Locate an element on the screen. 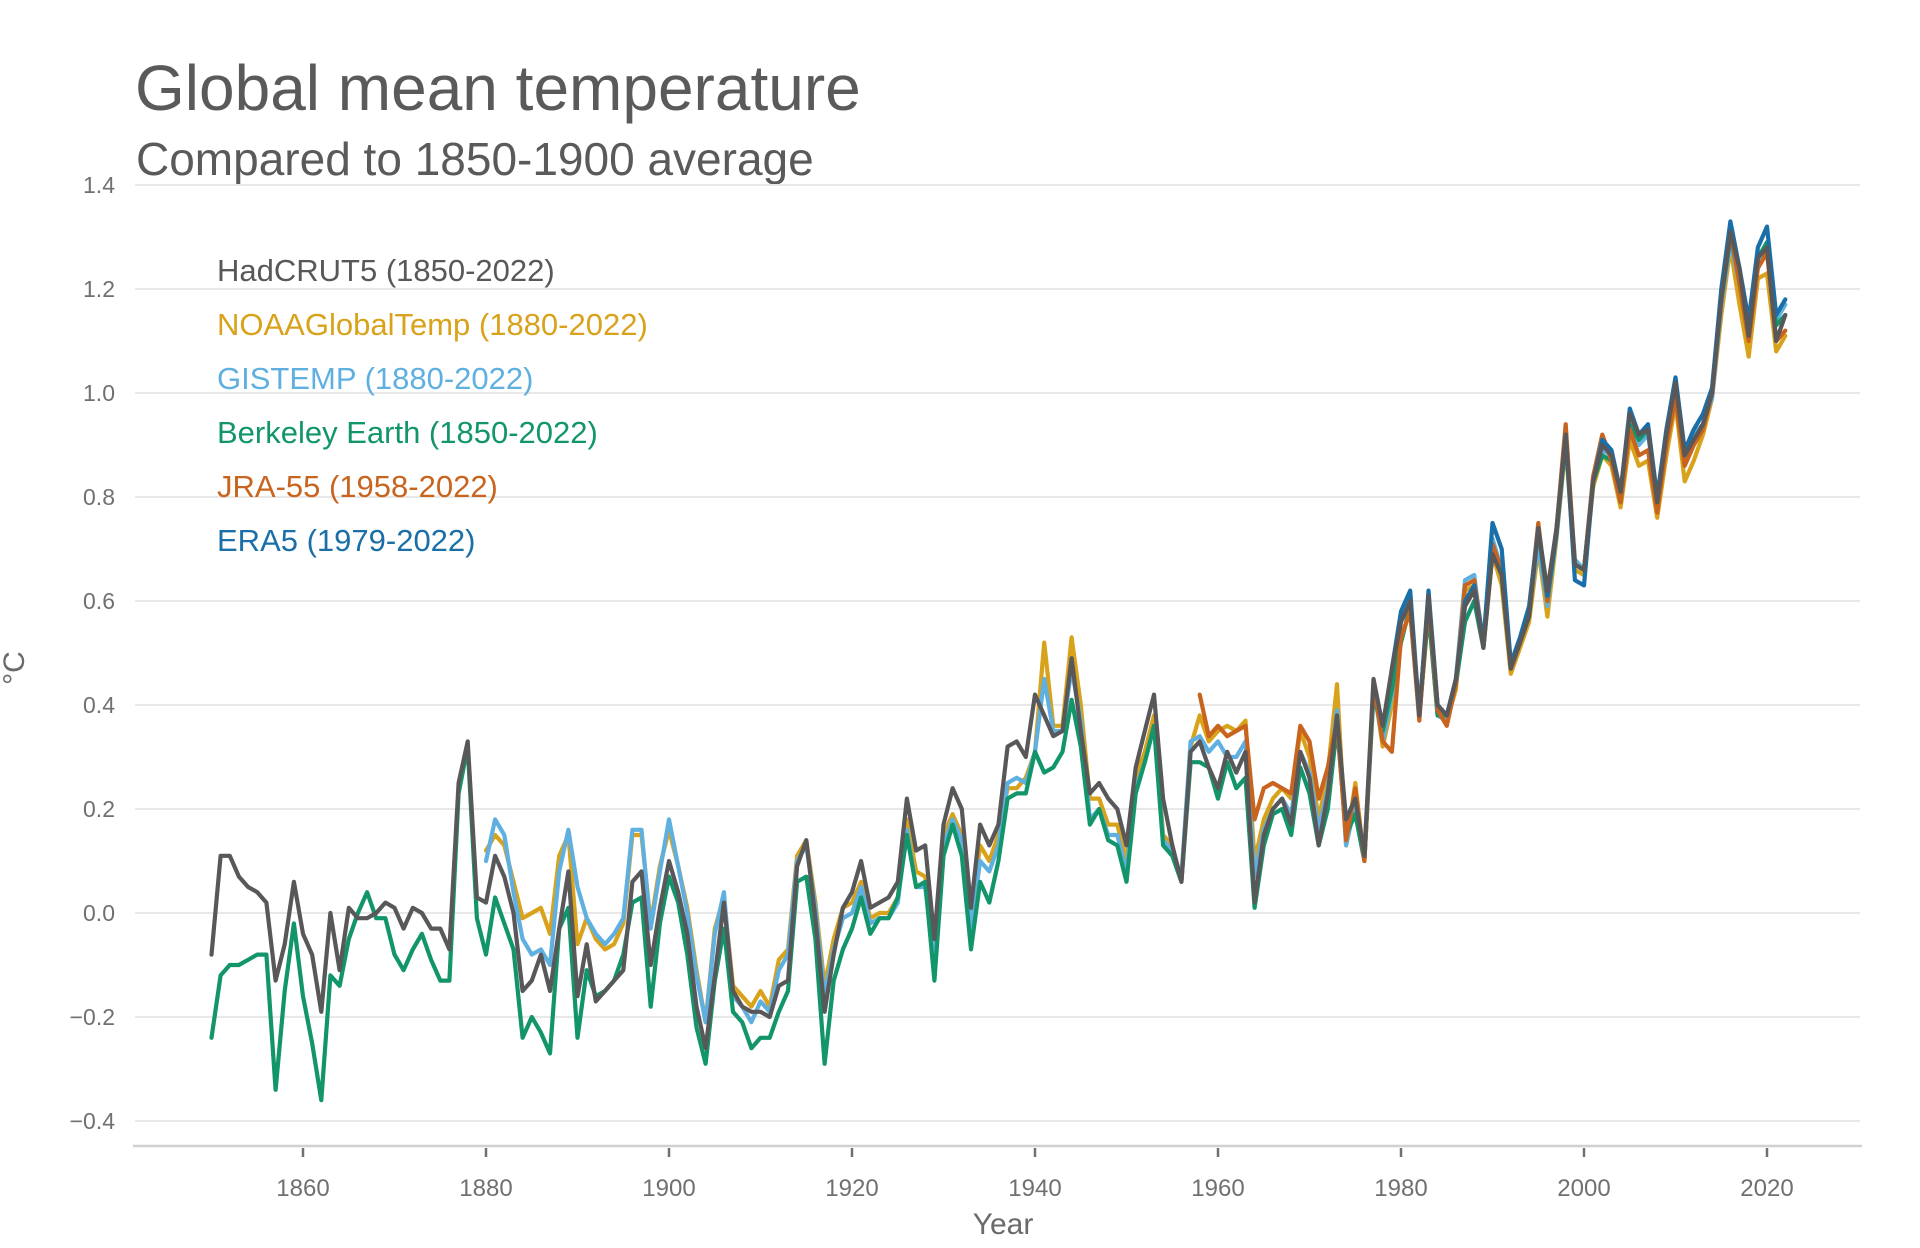 The image size is (1920, 1248). x-tick-label: 1860 is located at coordinates (302, 1188).